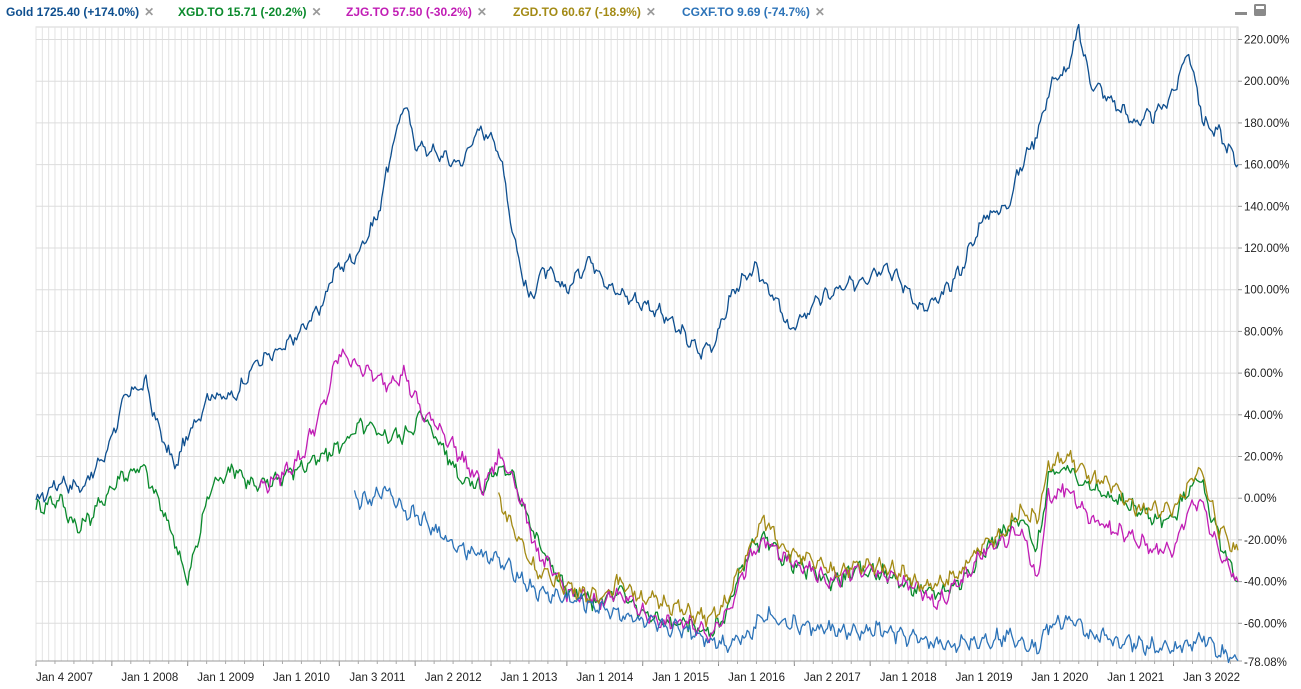 The width and height of the screenshot is (1301, 689). I want to click on x-tick-label: Jan 1 2016, so click(756, 678).